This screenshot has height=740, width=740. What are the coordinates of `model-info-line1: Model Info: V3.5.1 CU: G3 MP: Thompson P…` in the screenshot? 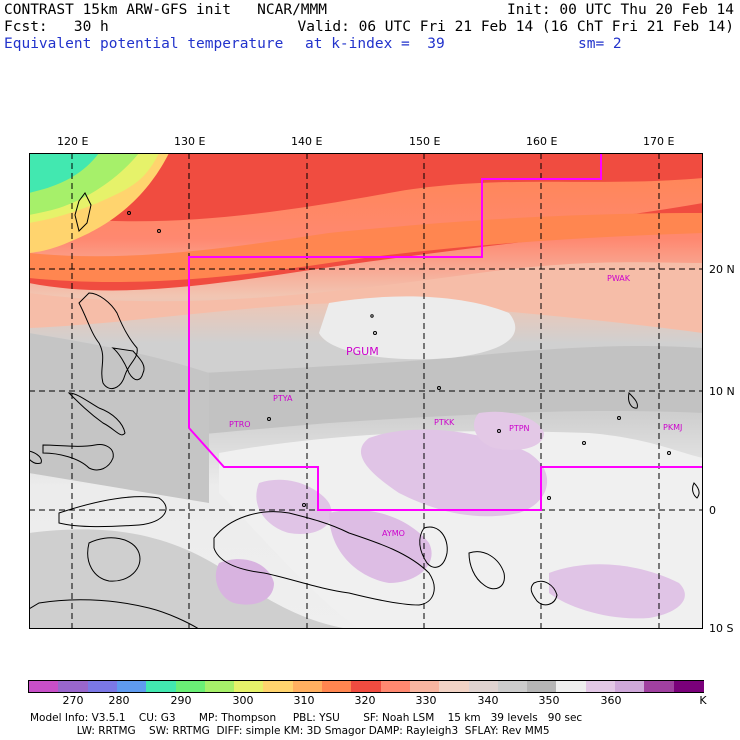 It's located at (306, 718).